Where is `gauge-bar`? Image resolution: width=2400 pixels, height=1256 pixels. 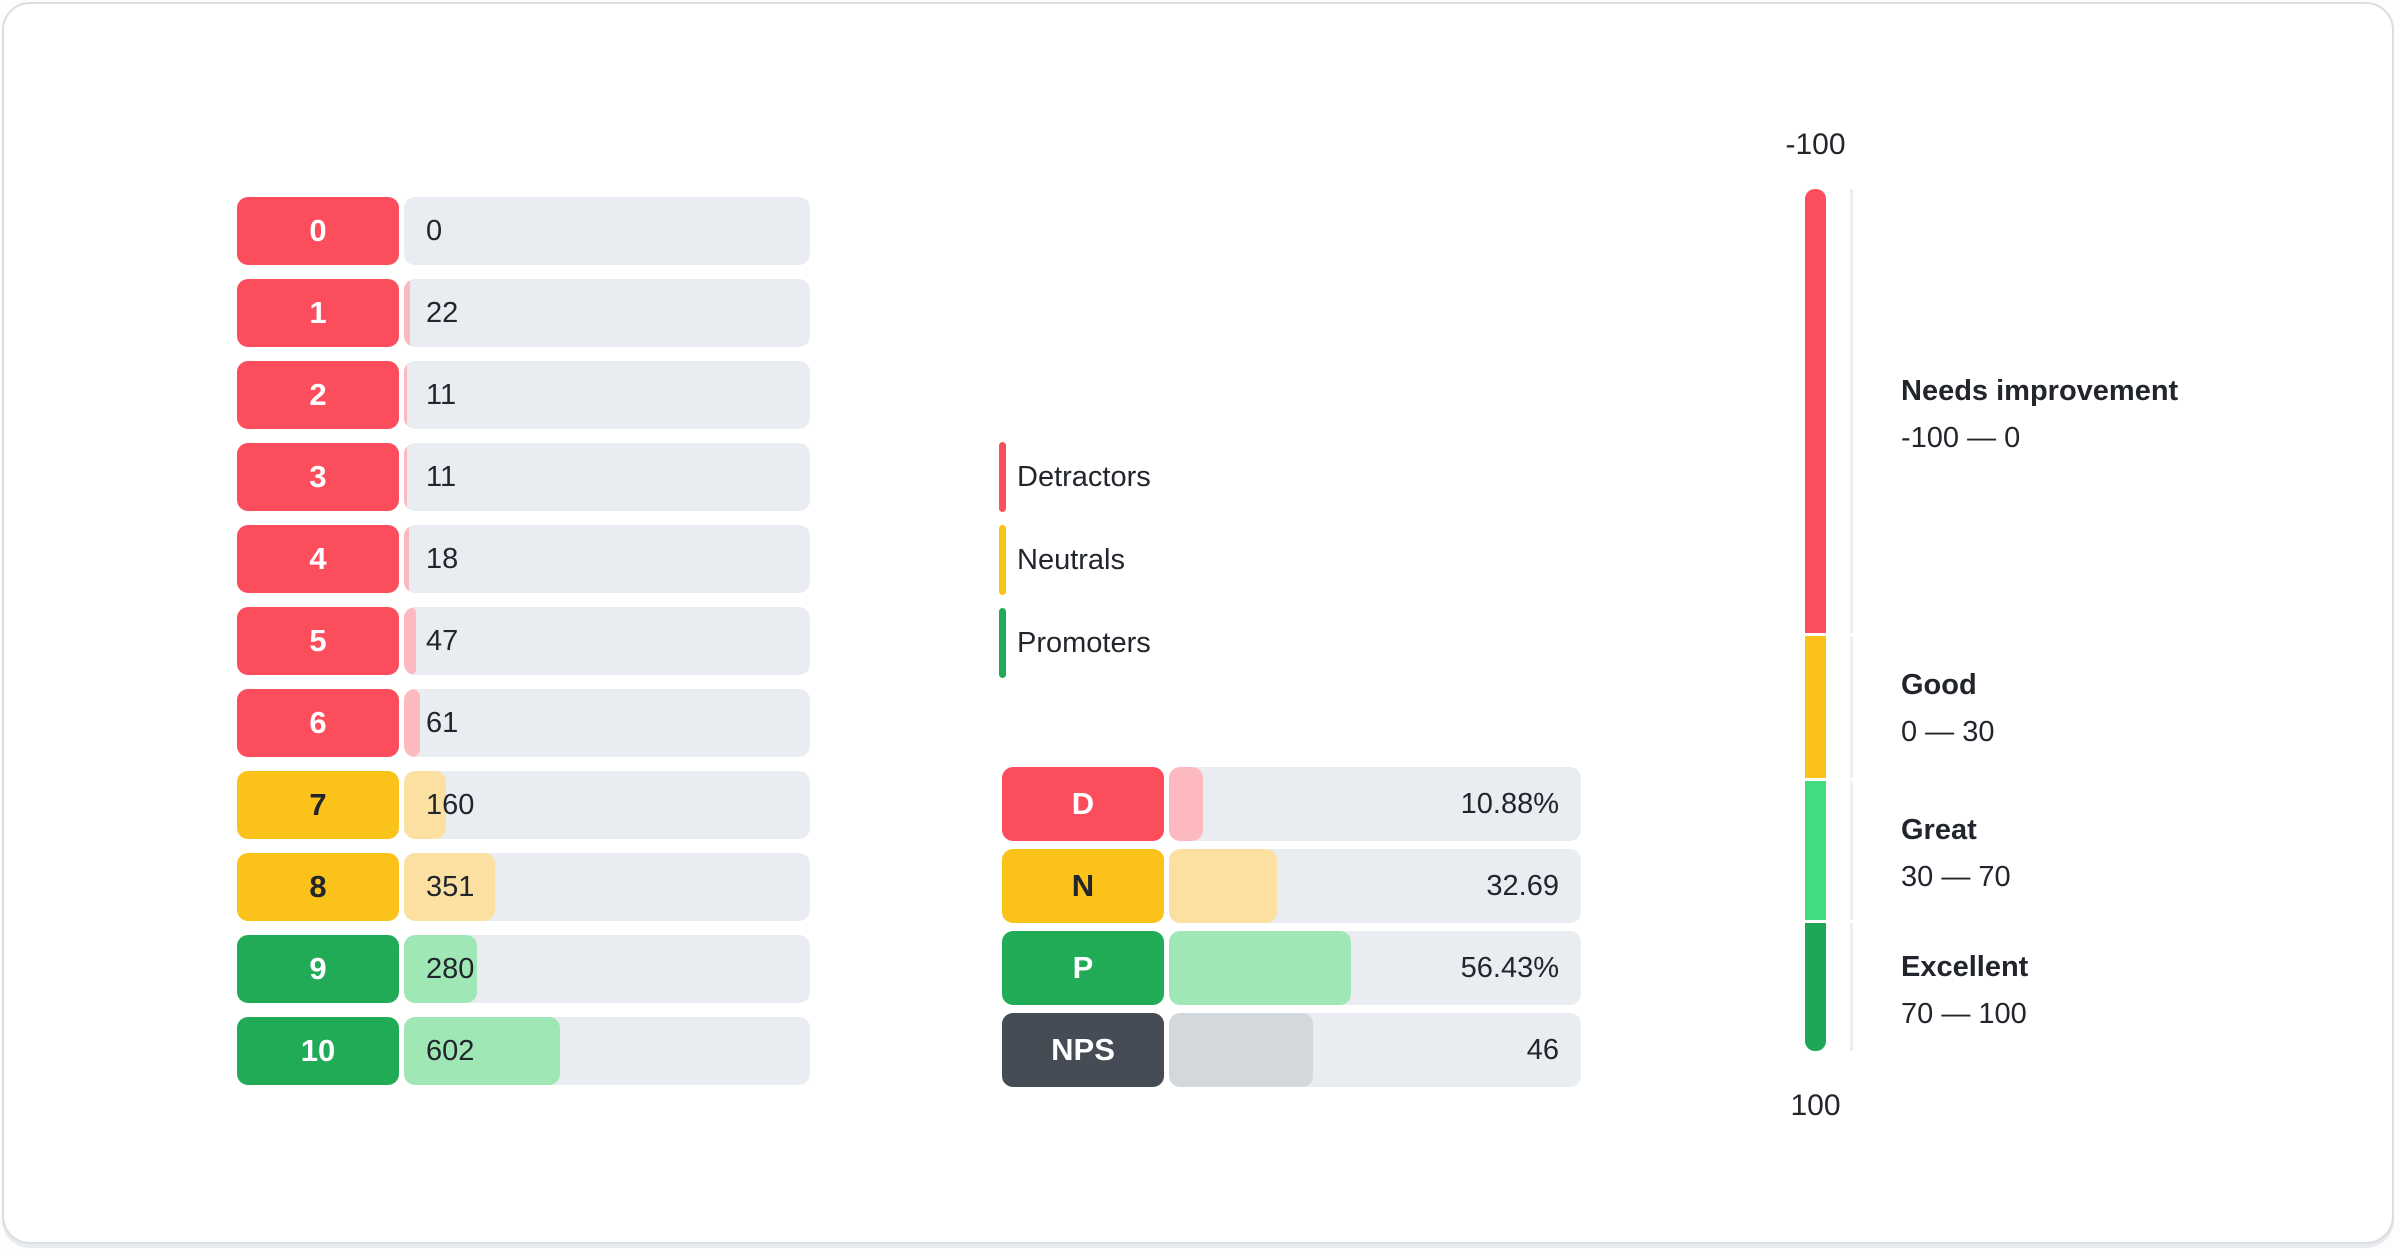 gauge-bar is located at coordinates (1815, 620).